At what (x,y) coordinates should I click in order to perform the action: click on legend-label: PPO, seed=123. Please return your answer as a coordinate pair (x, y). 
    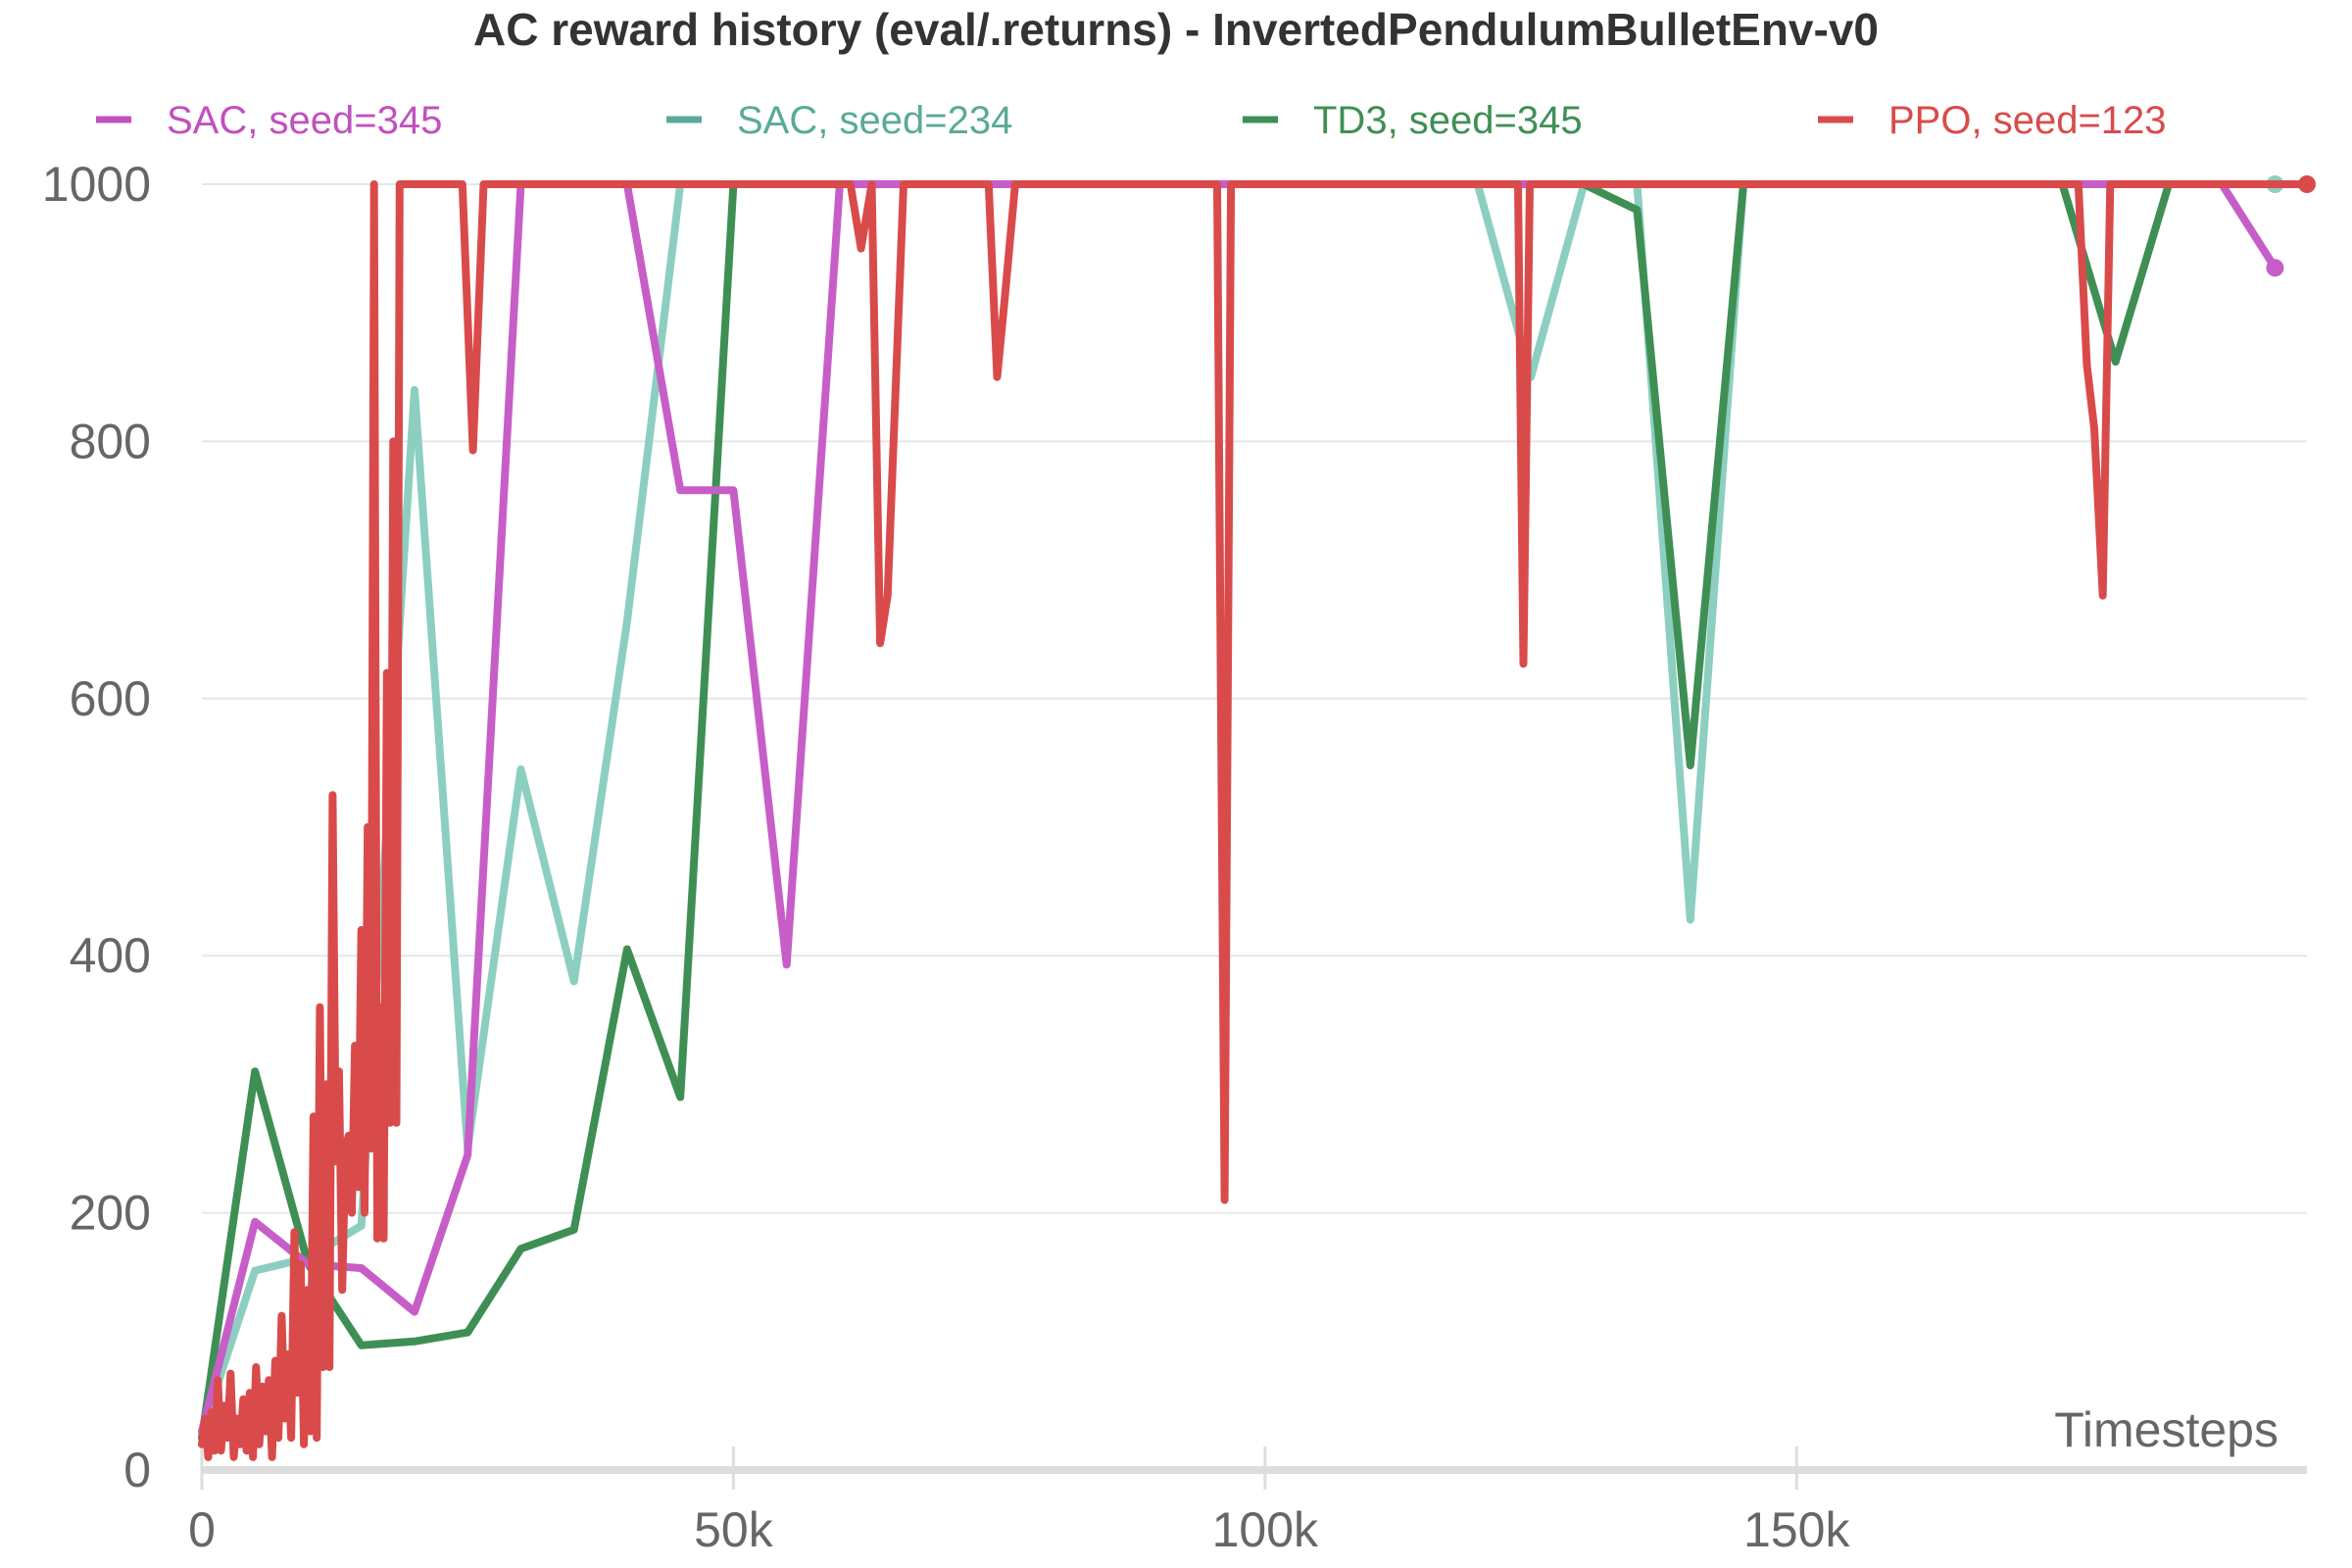
    Looking at the image, I should click on (2027, 120).